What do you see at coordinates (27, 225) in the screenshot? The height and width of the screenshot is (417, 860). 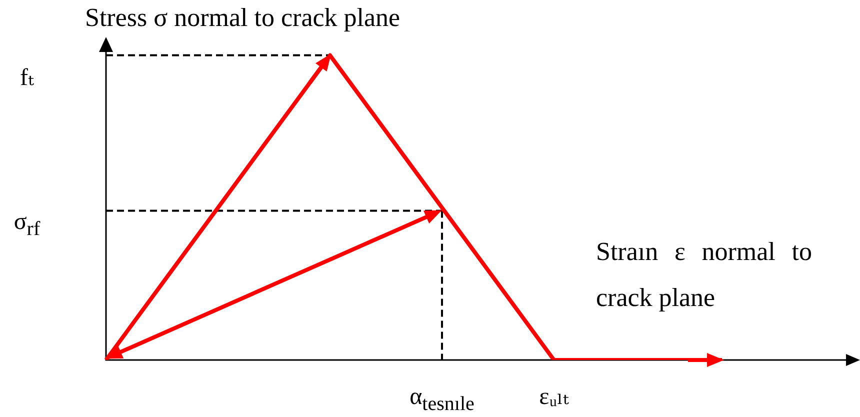 I see `text: σ$_{rf}$` at bounding box center [27, 225].